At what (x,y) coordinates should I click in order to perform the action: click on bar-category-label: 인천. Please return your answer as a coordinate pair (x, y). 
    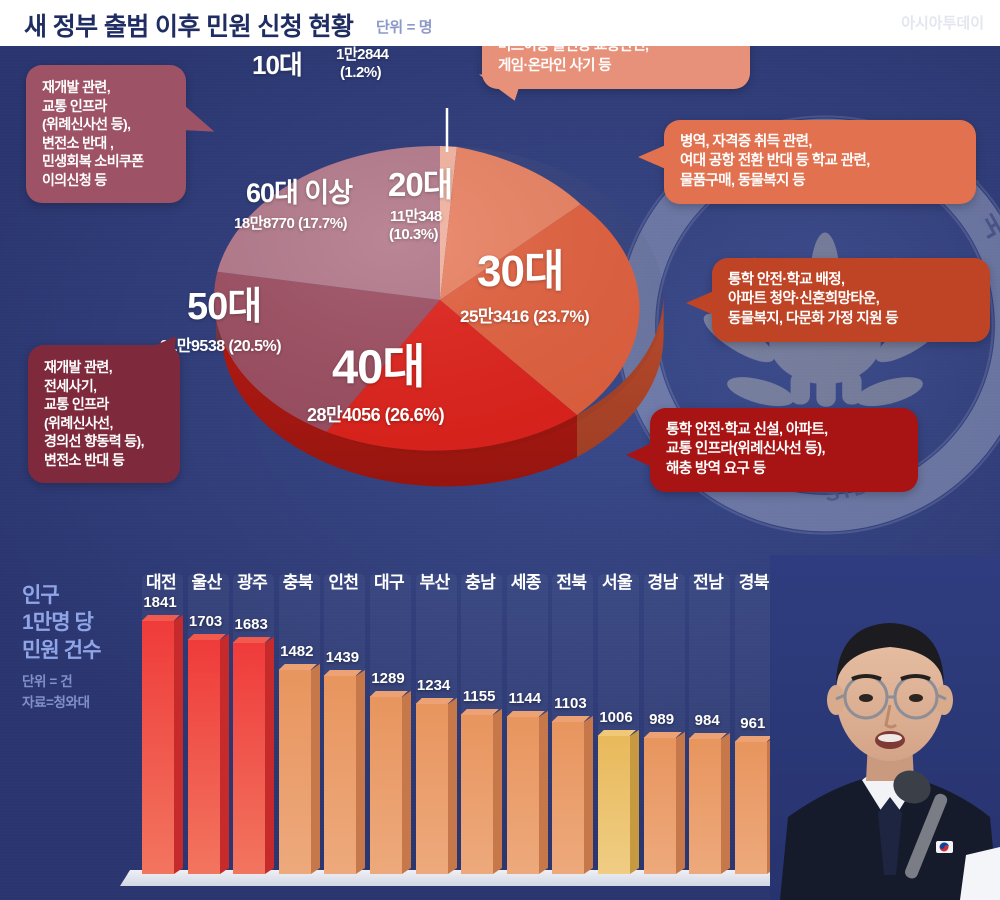
    Looking at the image, I should click on (343, 582).